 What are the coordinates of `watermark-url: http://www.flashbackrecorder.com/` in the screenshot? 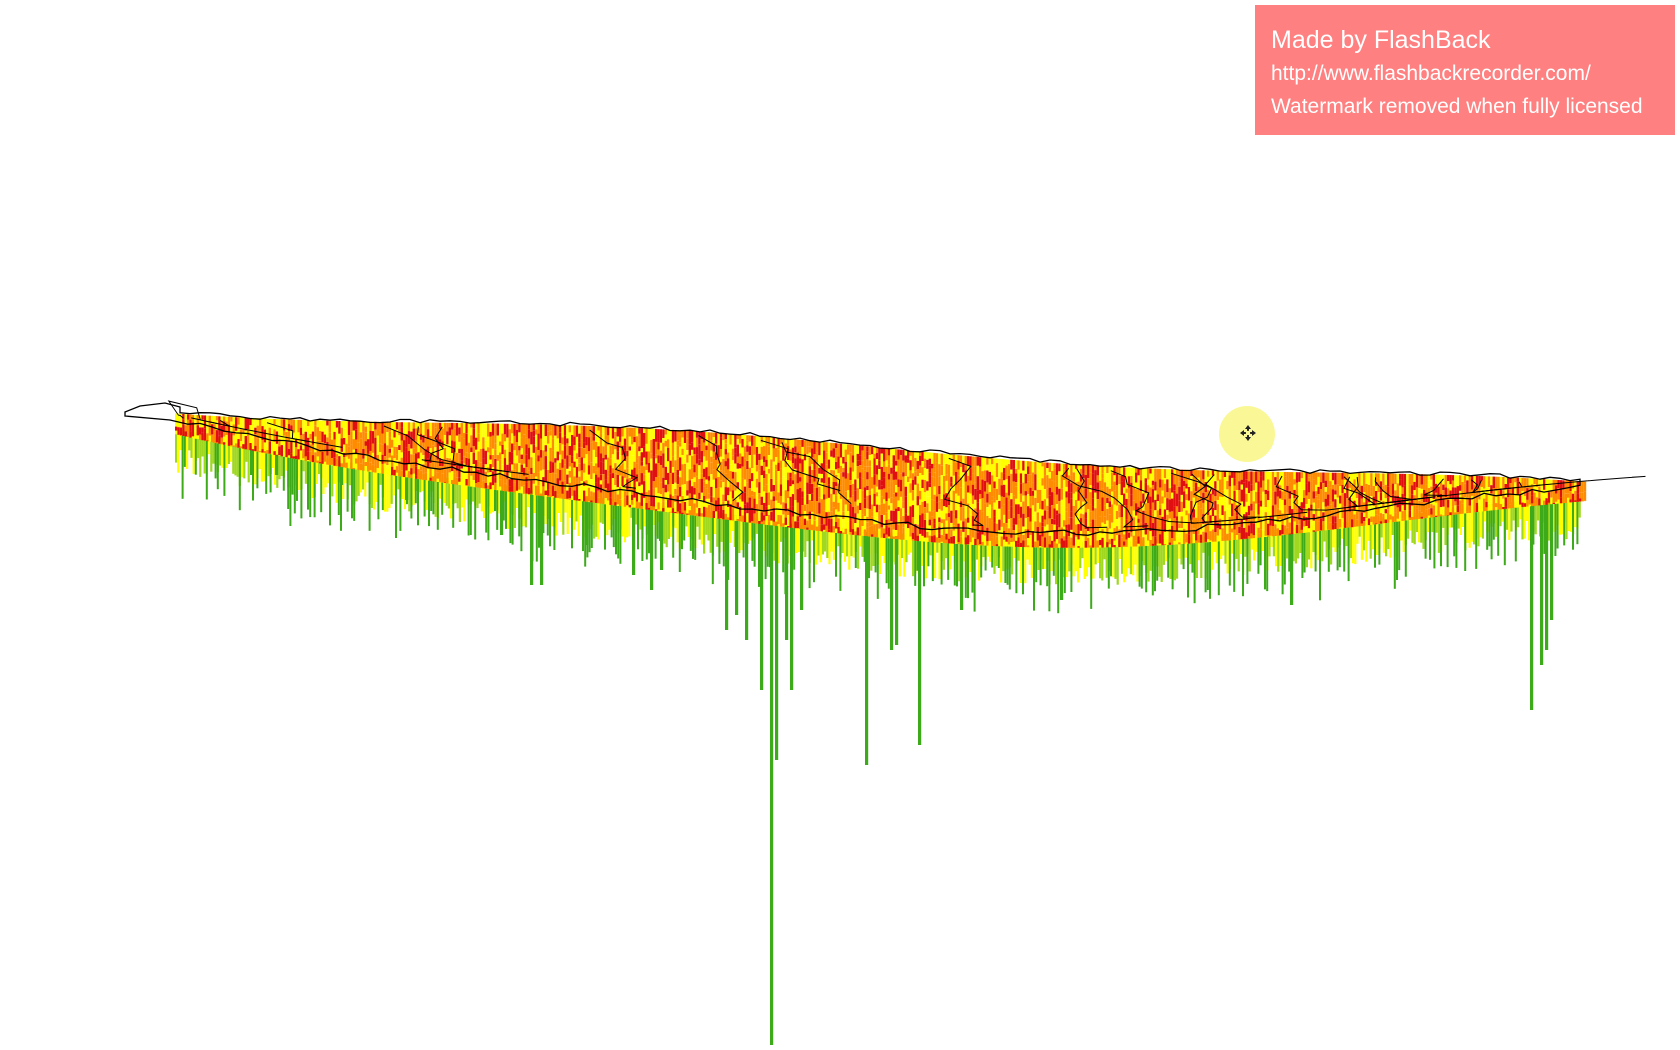 It's located at (1431, 73).